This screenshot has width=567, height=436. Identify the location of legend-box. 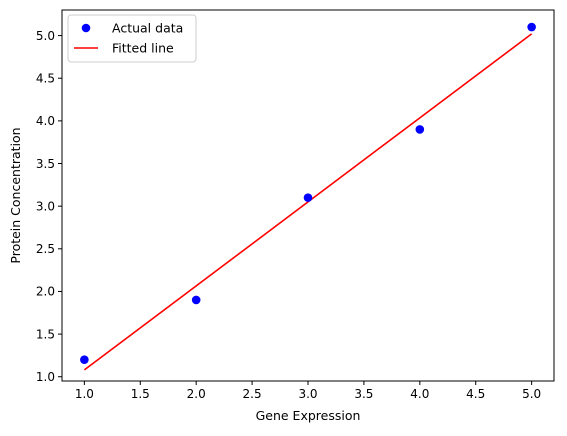
(132, 38).